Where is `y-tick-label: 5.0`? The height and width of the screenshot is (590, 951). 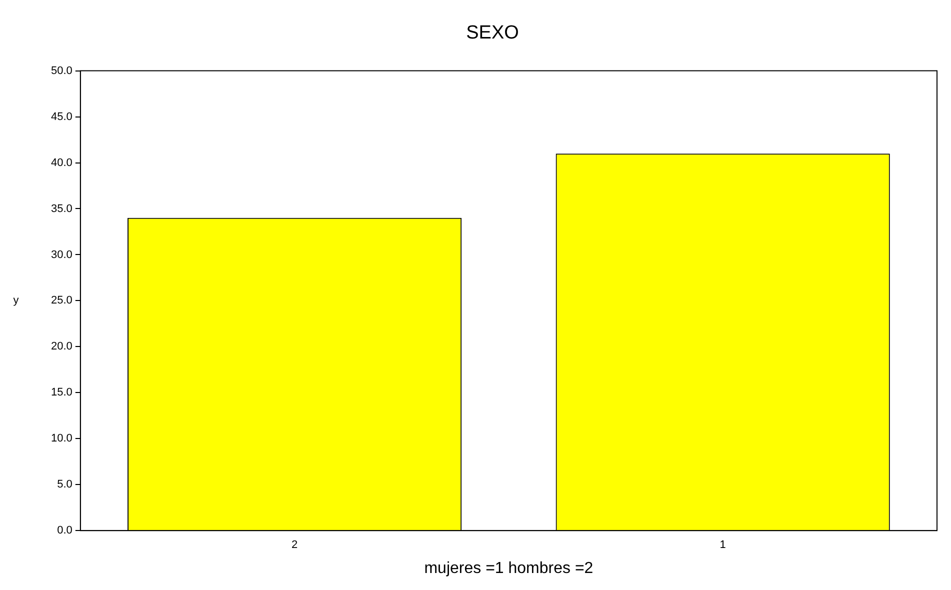
y-tick-label: 5.0 is located at coordinates (64, 484).